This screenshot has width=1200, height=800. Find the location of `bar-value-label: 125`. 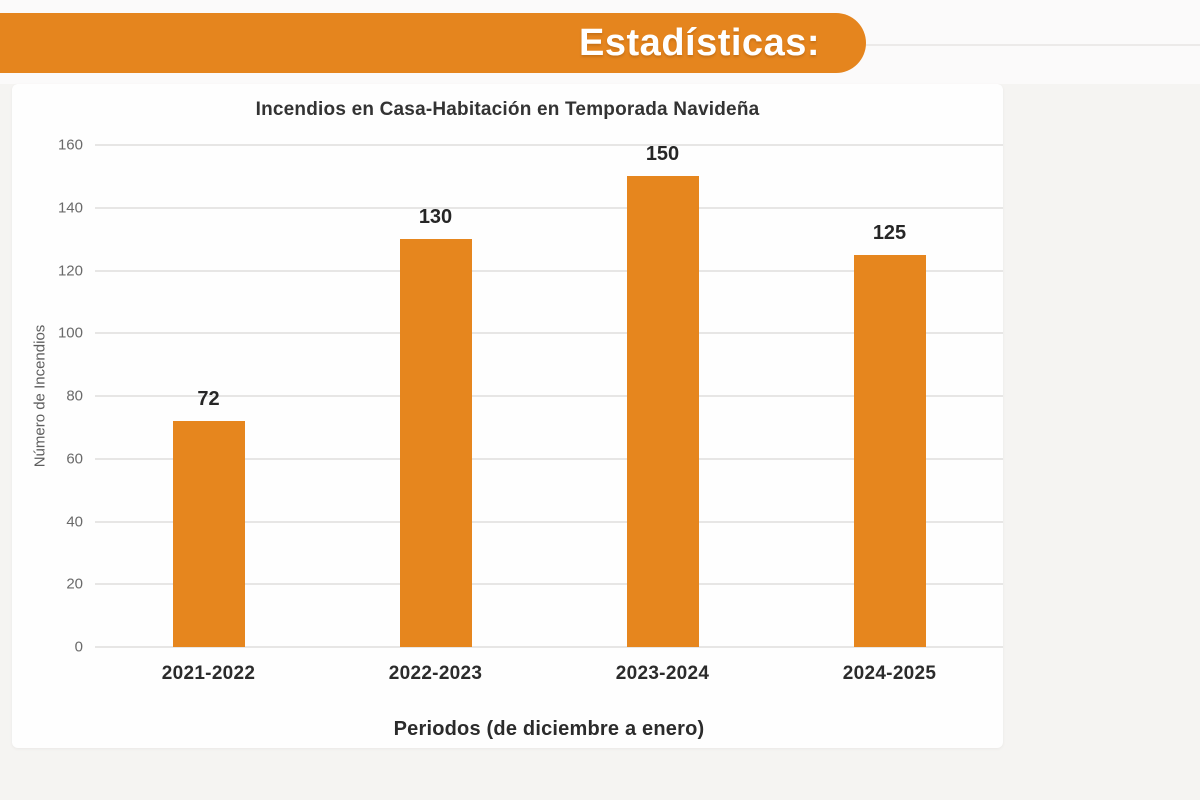

bar-value-label: 125 is located at coordinates (889, 232).